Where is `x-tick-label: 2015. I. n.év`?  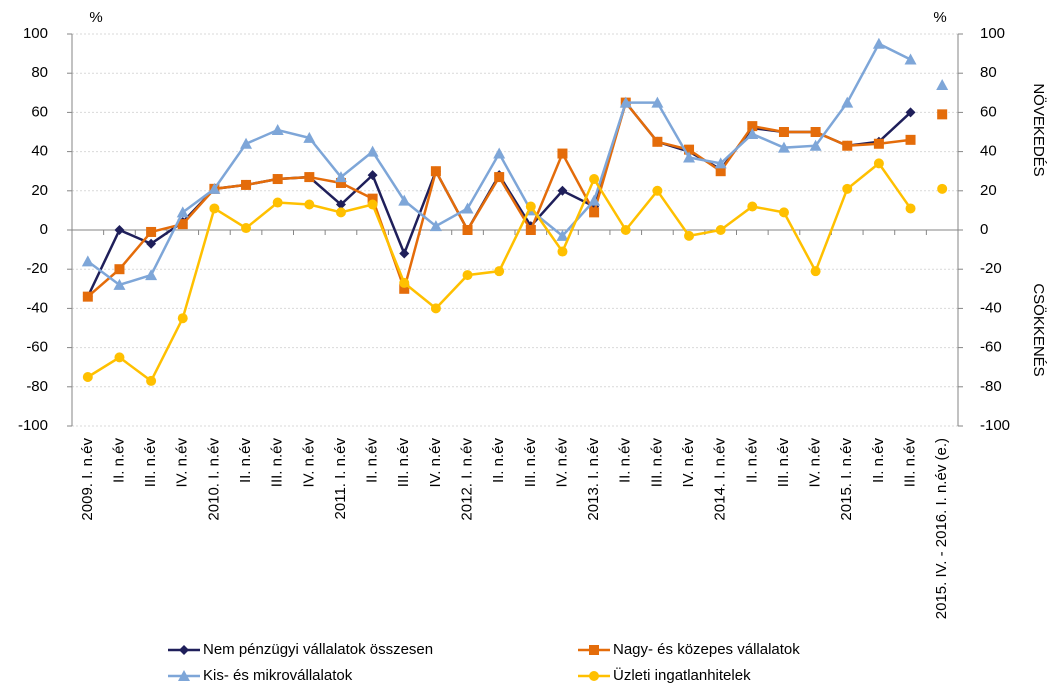 x-tick-label: 2015. I. n.év is located at coordinates (846, 479).